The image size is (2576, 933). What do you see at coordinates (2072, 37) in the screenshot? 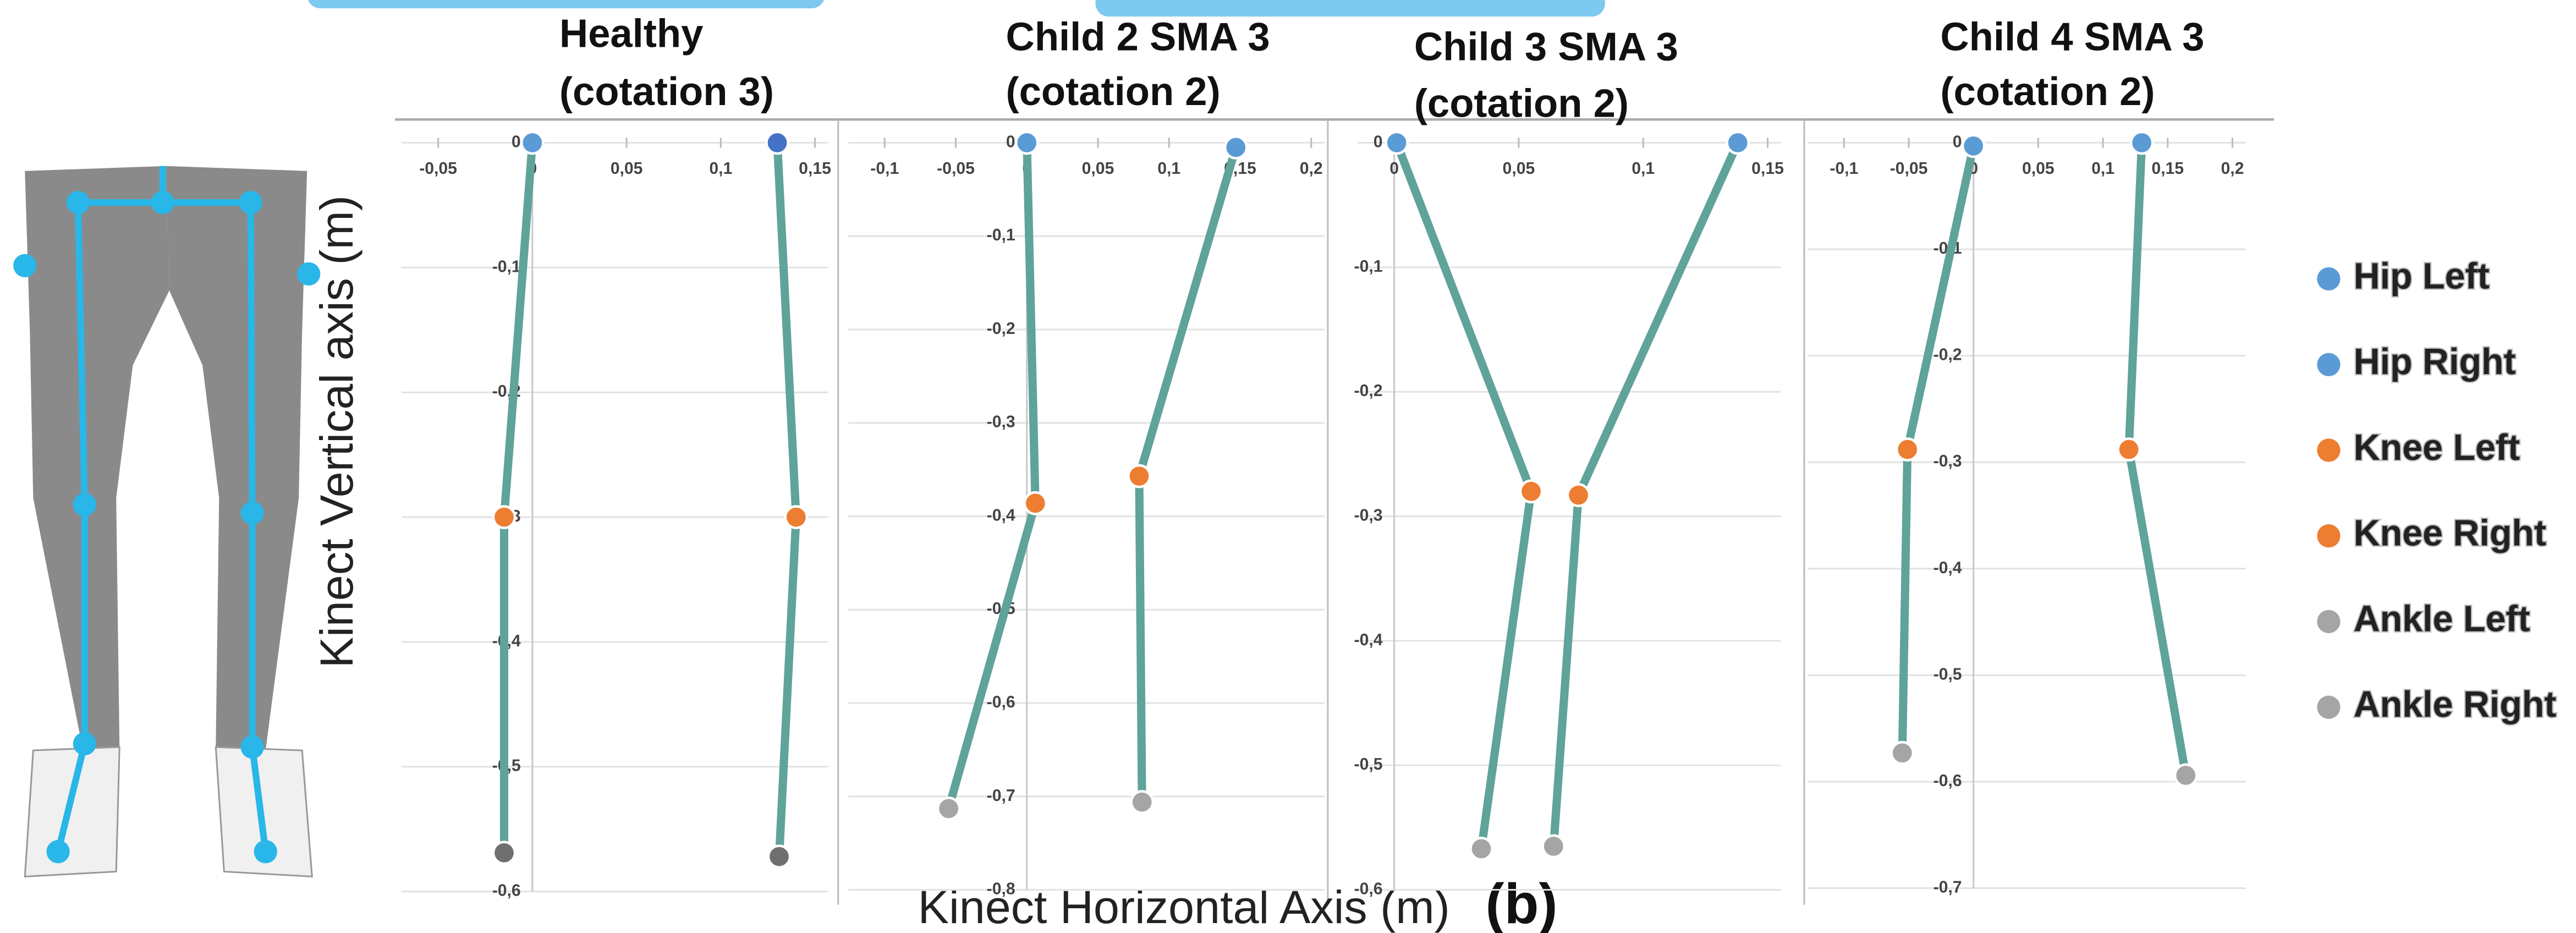
I see `chart-title: Child 4 SMA 3` at bounding box center [2072, 37].